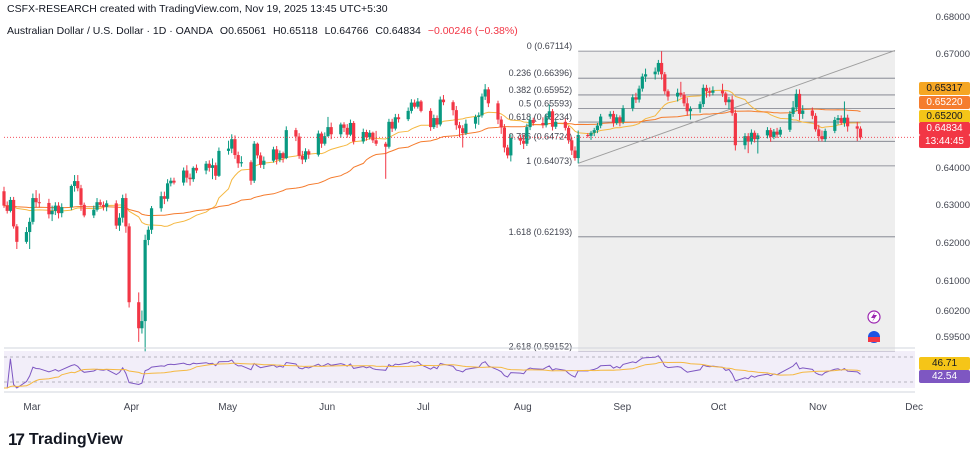 Image resolution: width=975 pixels, height=462 pixels. Describe the element at coordinates (32, 407) in the screenshot. I see `time-tick-label: Mar` at that location.